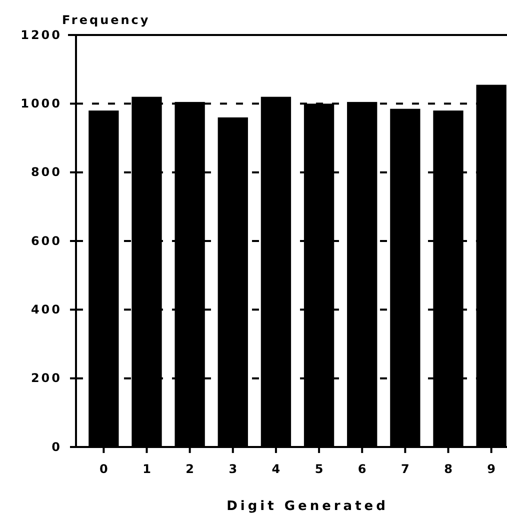  I want to click on x-tick-label: 3, so click(233, 469).